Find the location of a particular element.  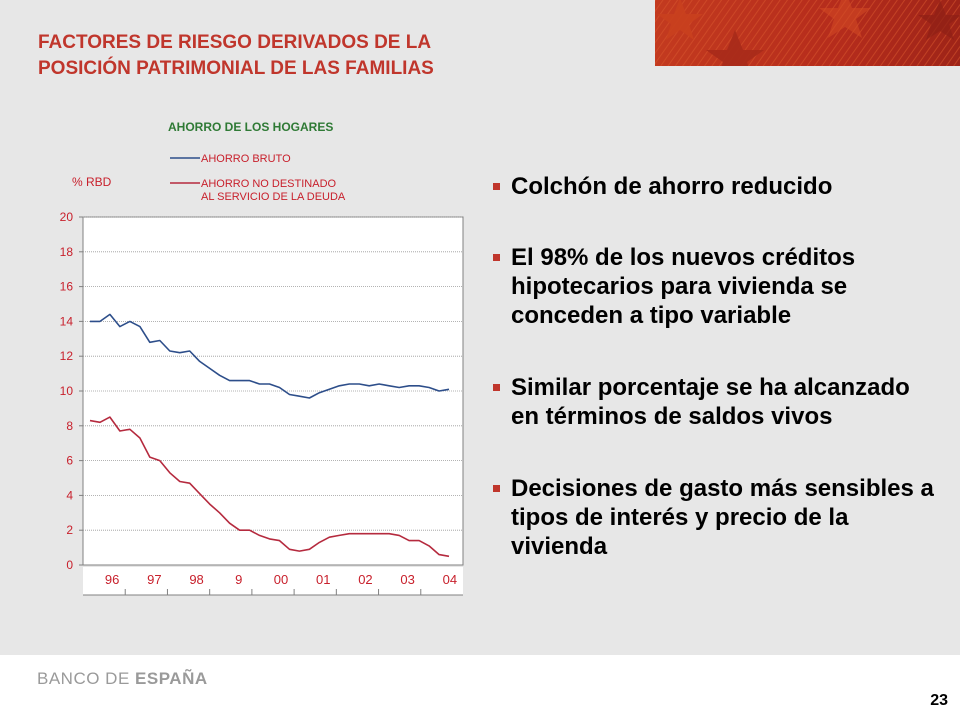

x-tick-label: 97 is located at coordinates (154, 579).